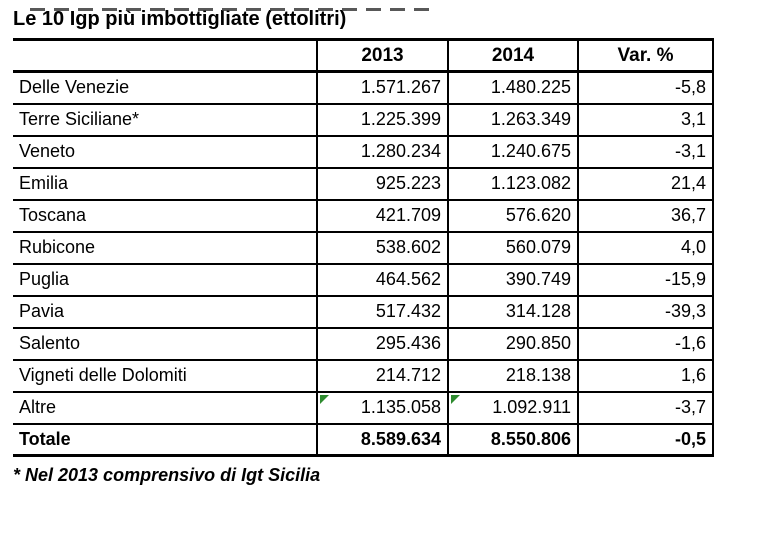 The width and height of the screenshot is (760, 556). Describe the element at coordinates (382, 280) in the screenshot. I see `value-2013: 464.562` at that location.